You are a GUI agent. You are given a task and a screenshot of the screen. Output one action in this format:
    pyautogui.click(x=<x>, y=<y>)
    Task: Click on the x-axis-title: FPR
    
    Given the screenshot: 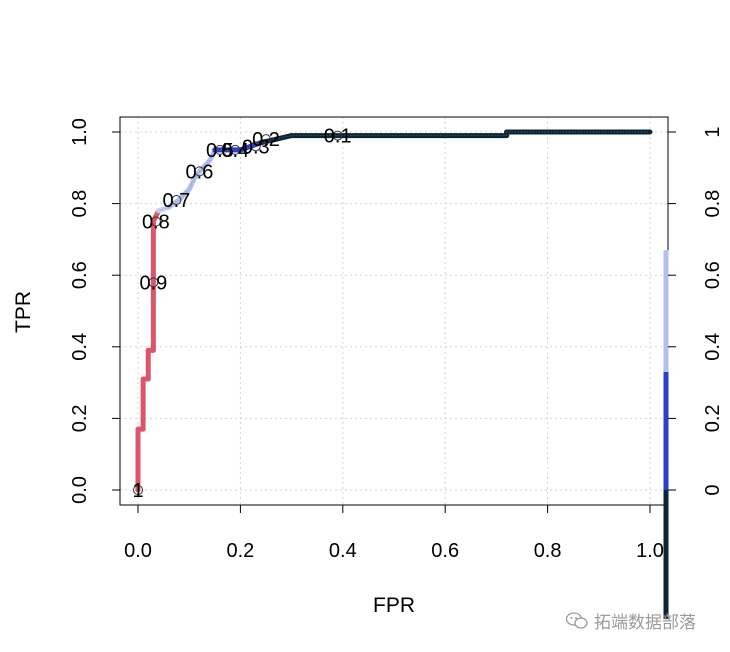 What is the action you would take?
    pyautogui.click(x=394, y=605)
    